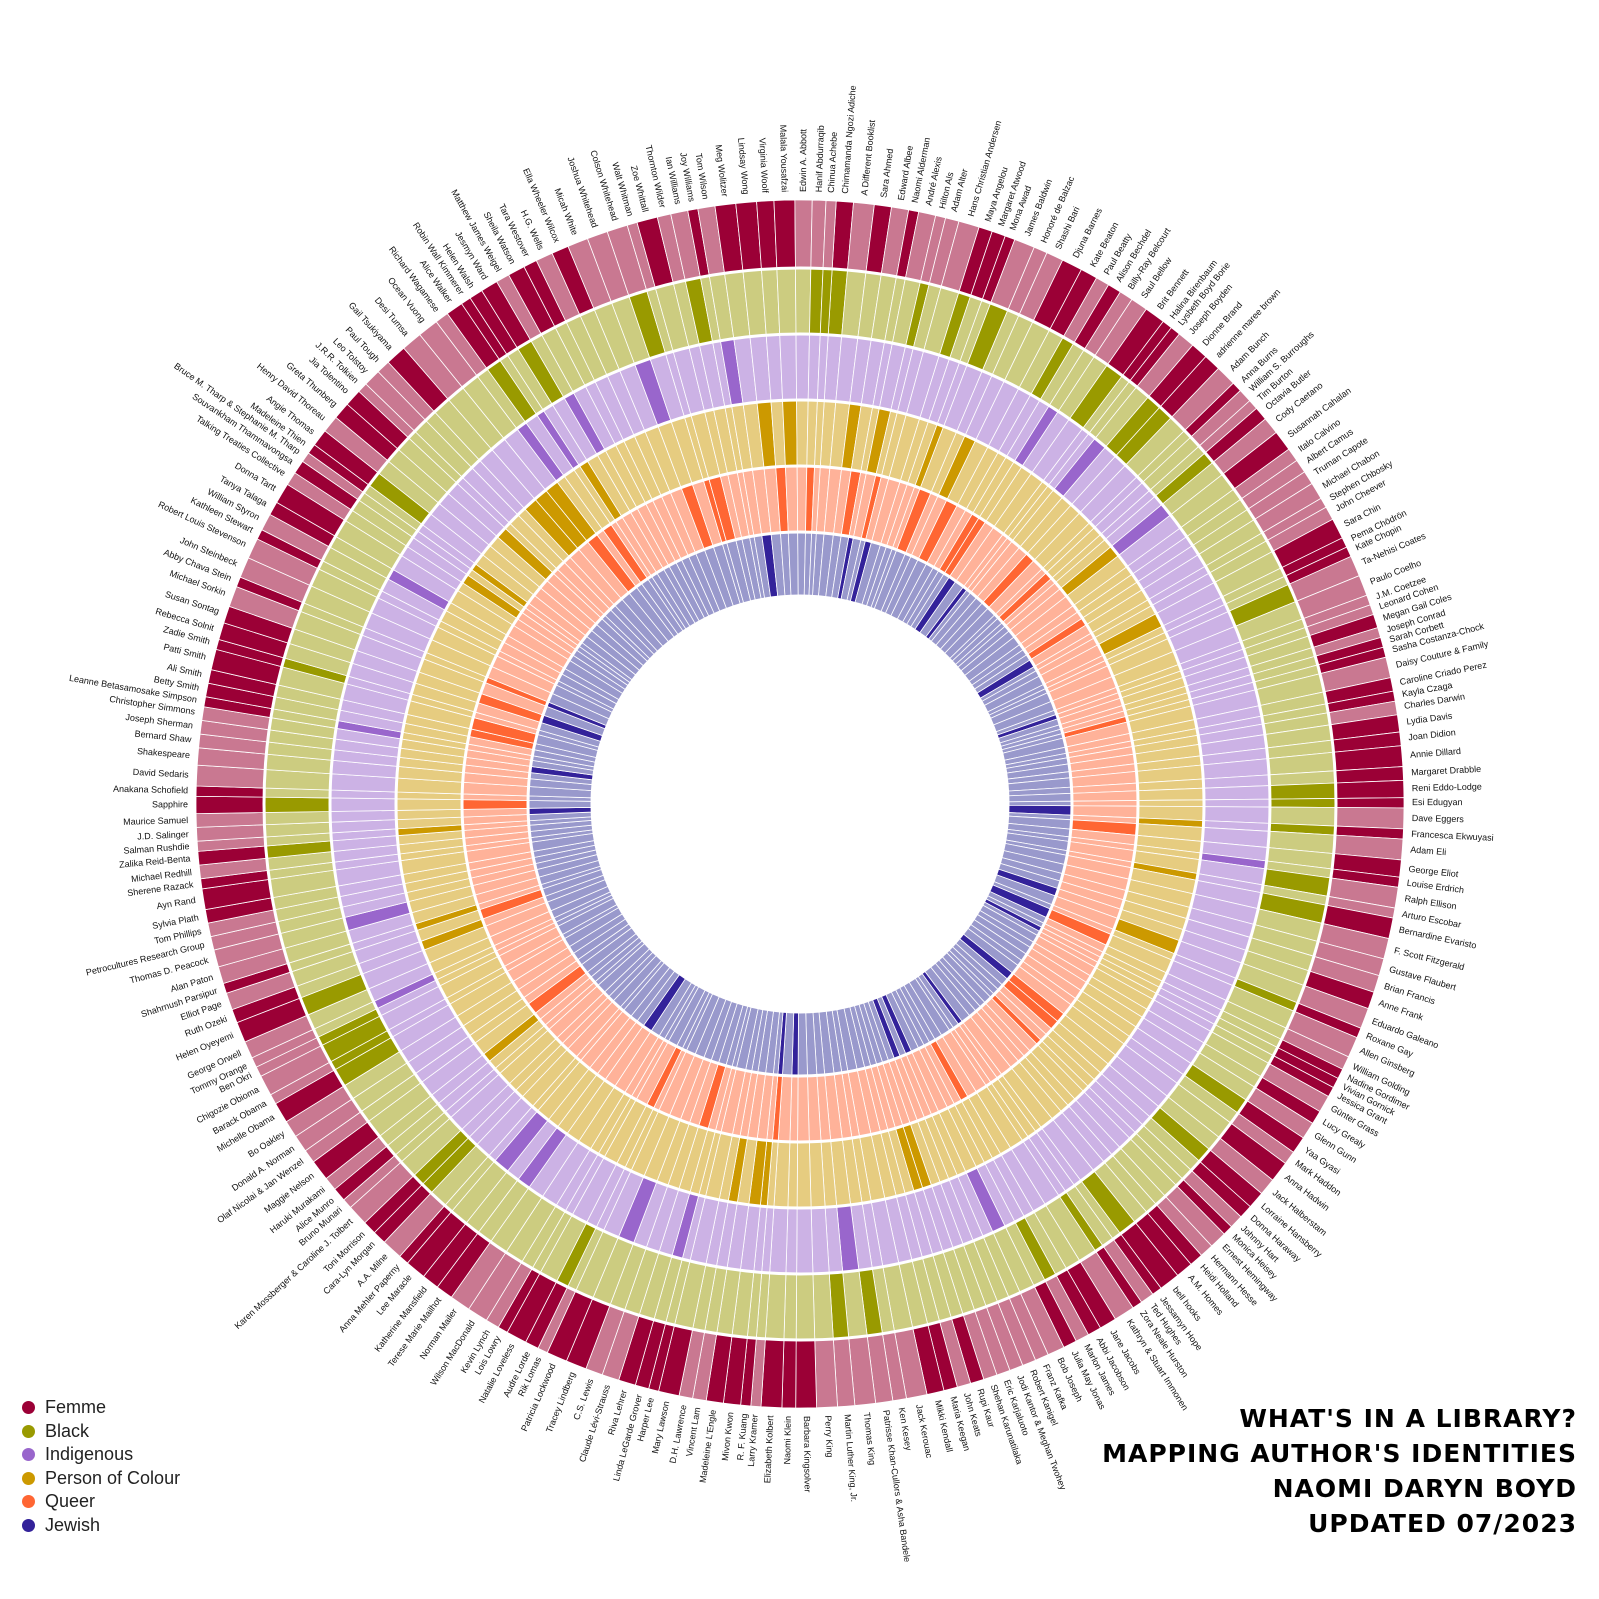  What do you see at coordinates (1435, 886) in the screenshot?
I see `author-label: Louise Erdrich` at bounding box center [1435, 886].